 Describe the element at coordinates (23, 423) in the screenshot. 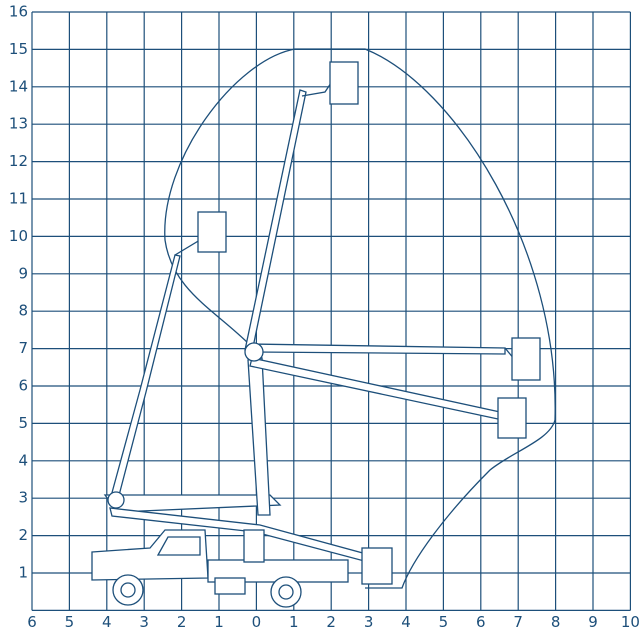

I see `y-label: 5` at that location.